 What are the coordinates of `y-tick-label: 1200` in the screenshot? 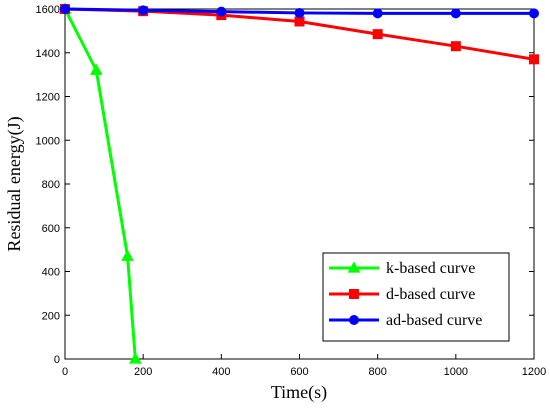 It's located at (48, 98).